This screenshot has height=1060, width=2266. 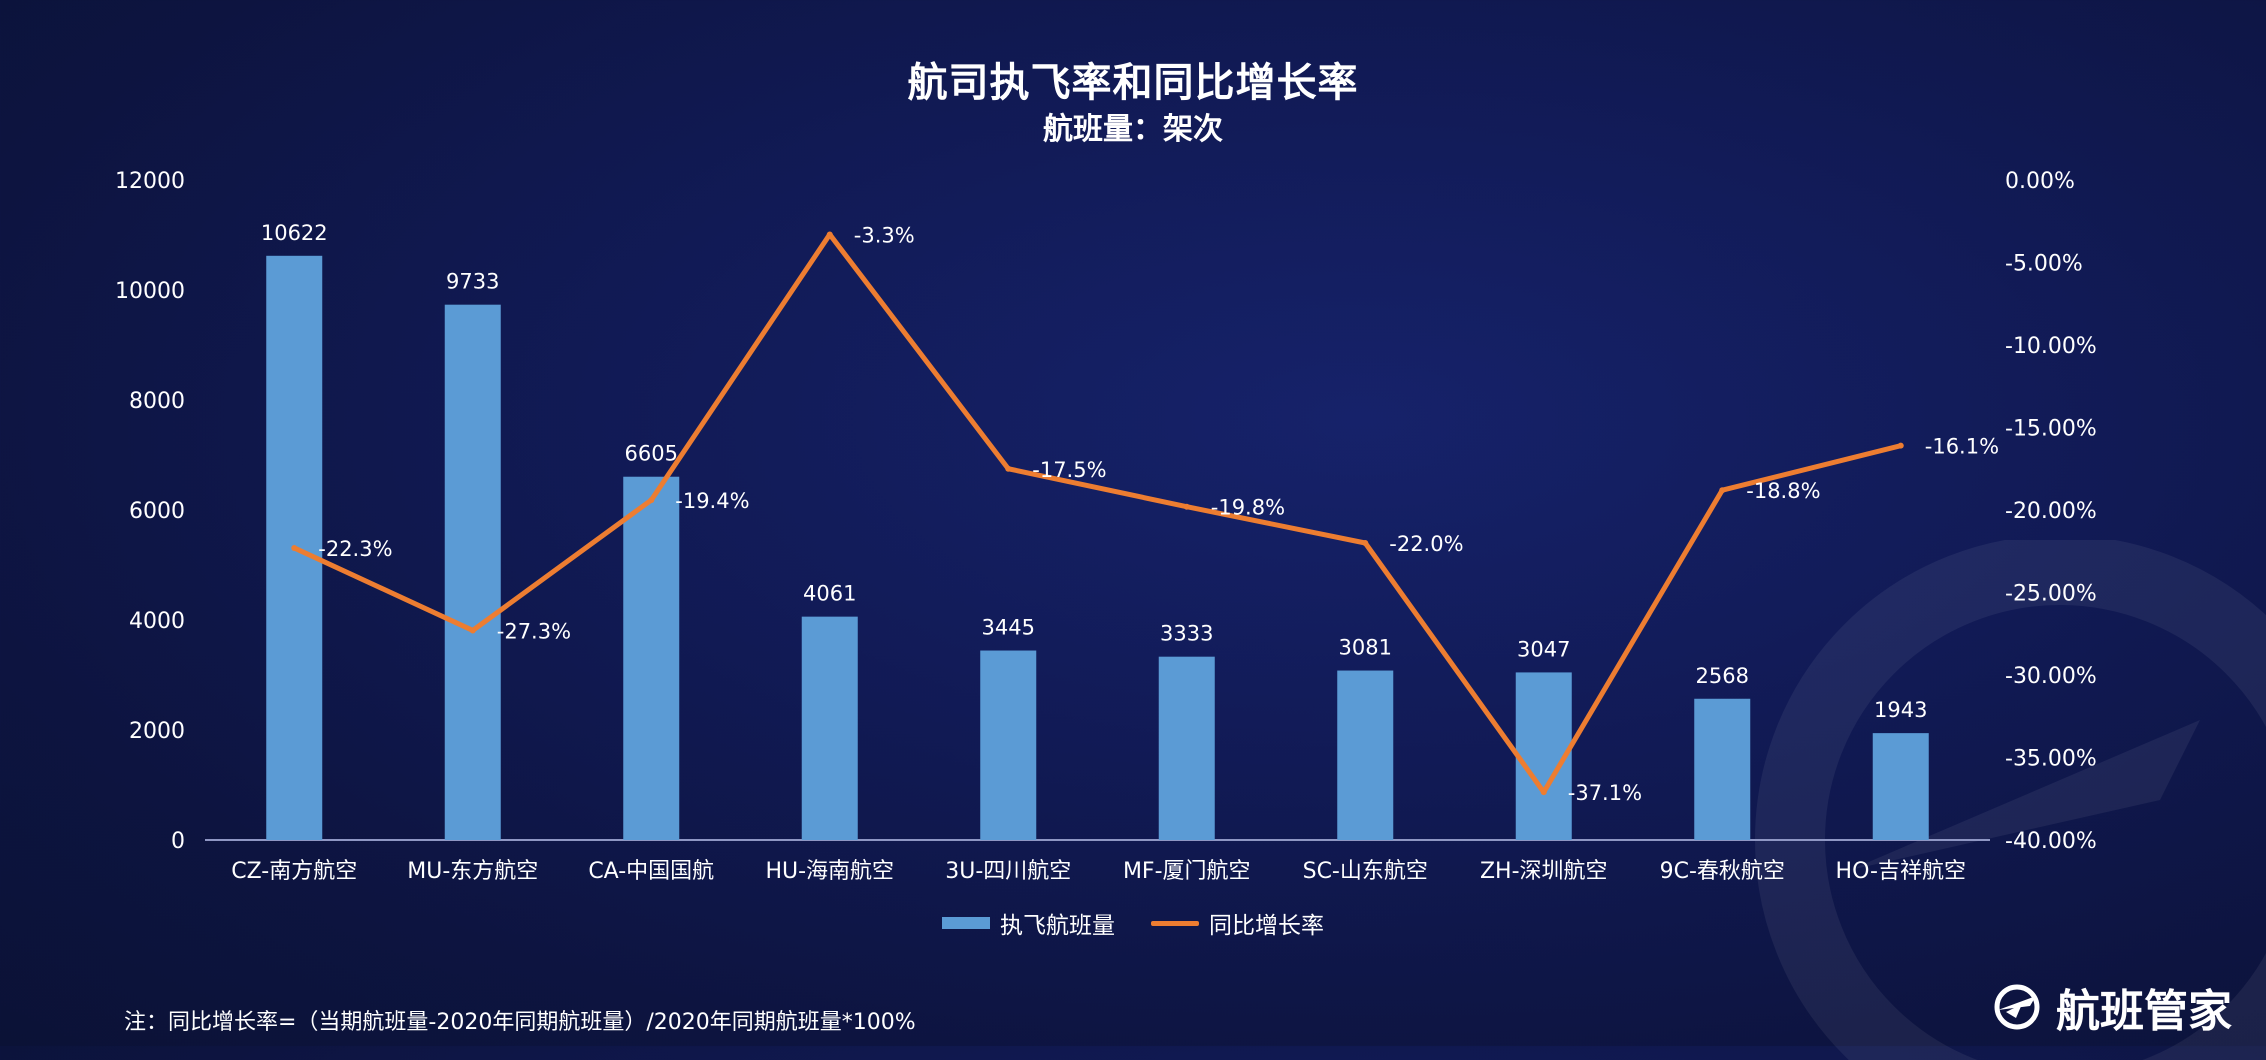 What do you see at coordinates (1365, 871) in the screenshot?
I see `x-axis-label: SC-山东航空` at bounding box center [1365, 871].